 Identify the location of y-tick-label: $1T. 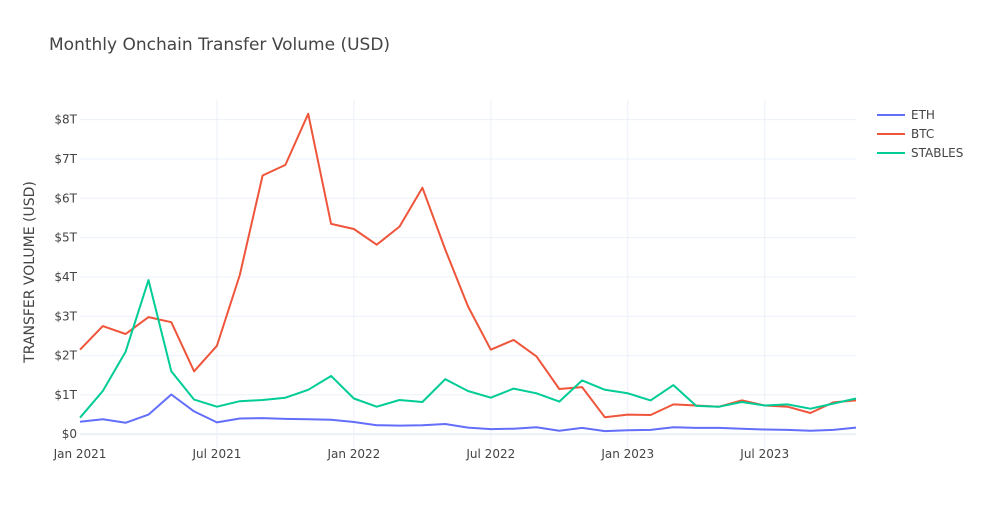
(65, 395).